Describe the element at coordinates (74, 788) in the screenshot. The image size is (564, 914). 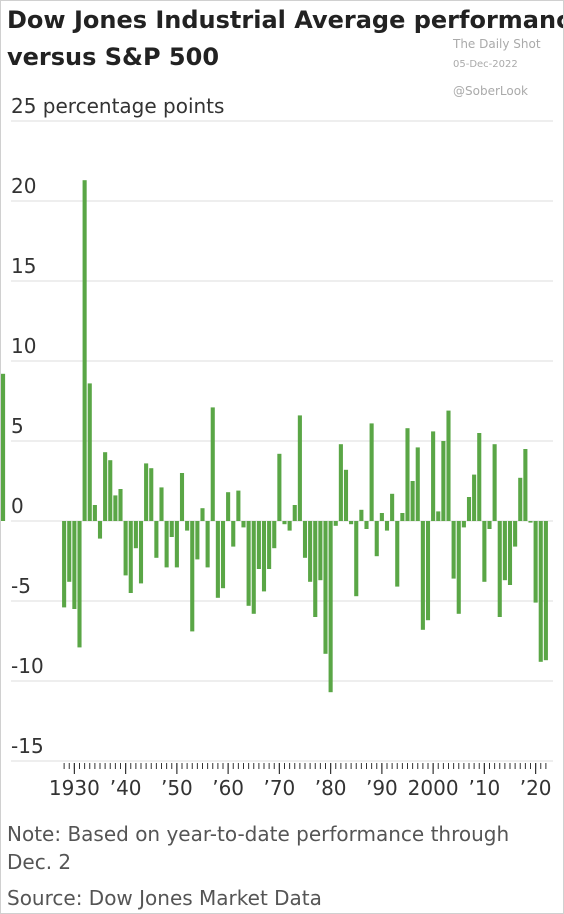
I see `x-tick-label: 1930` at that location.